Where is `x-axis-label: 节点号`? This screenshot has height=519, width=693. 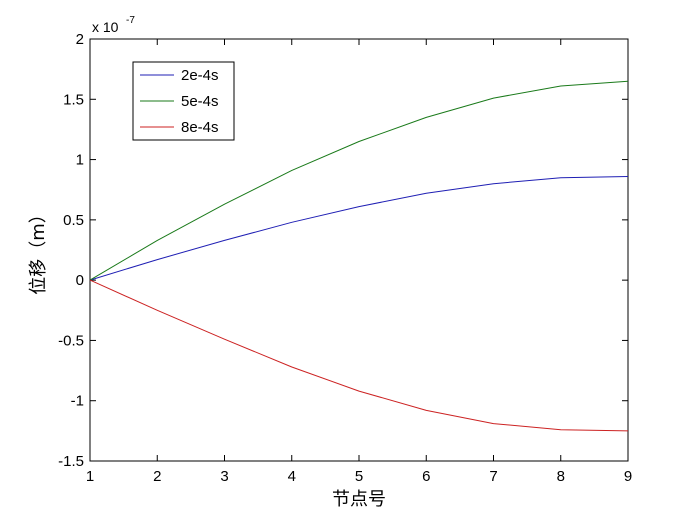 x-axis-label: 节点号 is located at coordinates (359, 499).